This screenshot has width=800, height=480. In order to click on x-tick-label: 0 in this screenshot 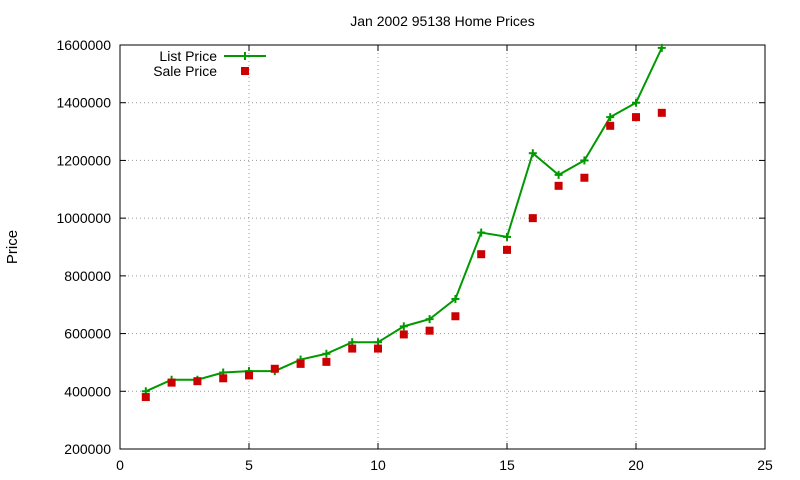, I will do `click(120, 465)`.